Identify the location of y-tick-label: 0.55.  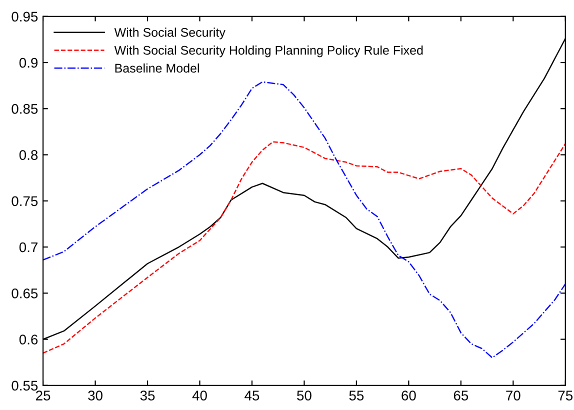
(25, 385).